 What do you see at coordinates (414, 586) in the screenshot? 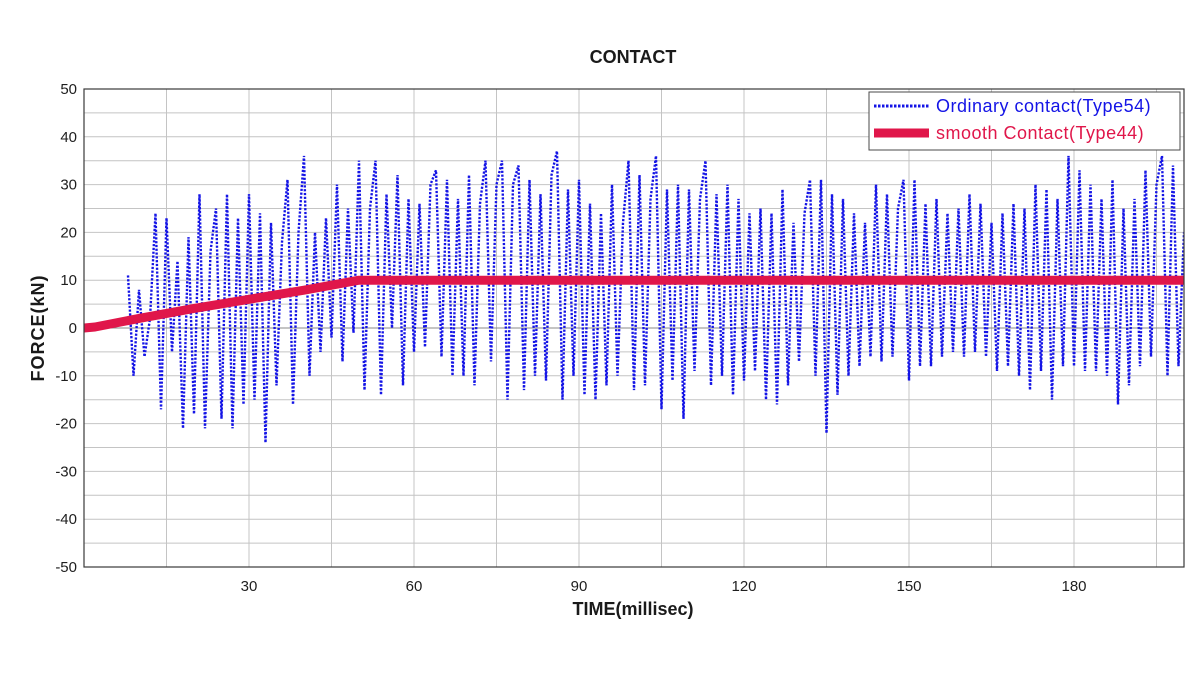
I see `x-tick-label: 60` at bounding box center [414, 586].